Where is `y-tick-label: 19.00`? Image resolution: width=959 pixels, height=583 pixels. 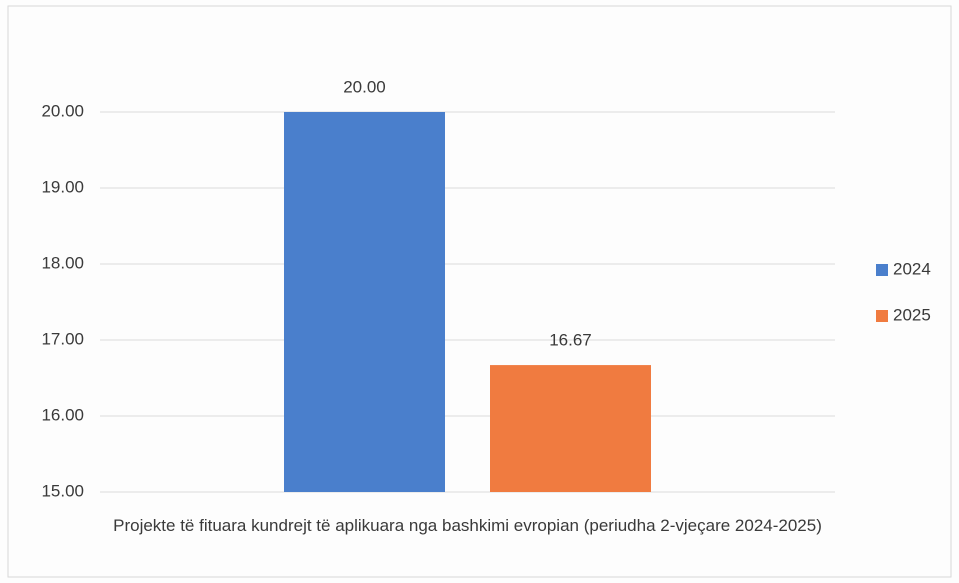 y-tick-label: 19.00 is located at coordinates (62, 186).